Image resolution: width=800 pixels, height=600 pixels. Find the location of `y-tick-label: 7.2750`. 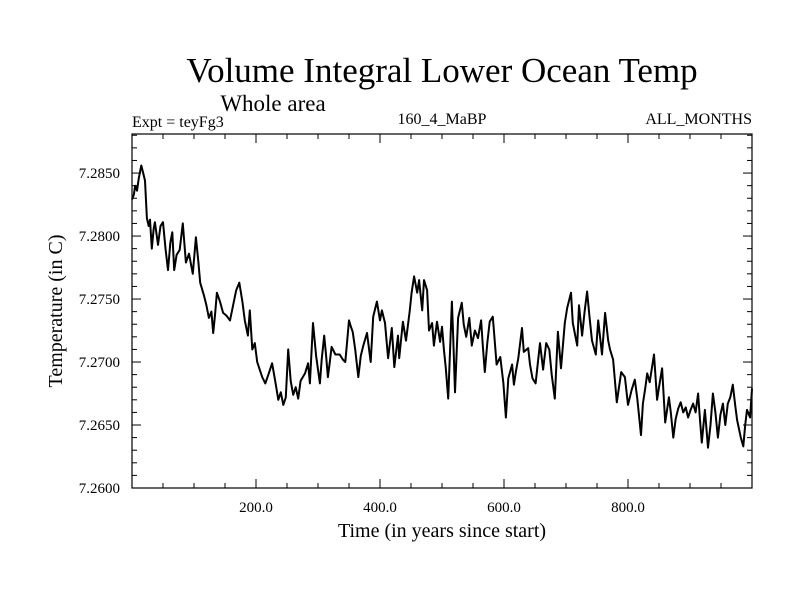

y-tick-label: 7.2750 is located at coordinates (99, 300).